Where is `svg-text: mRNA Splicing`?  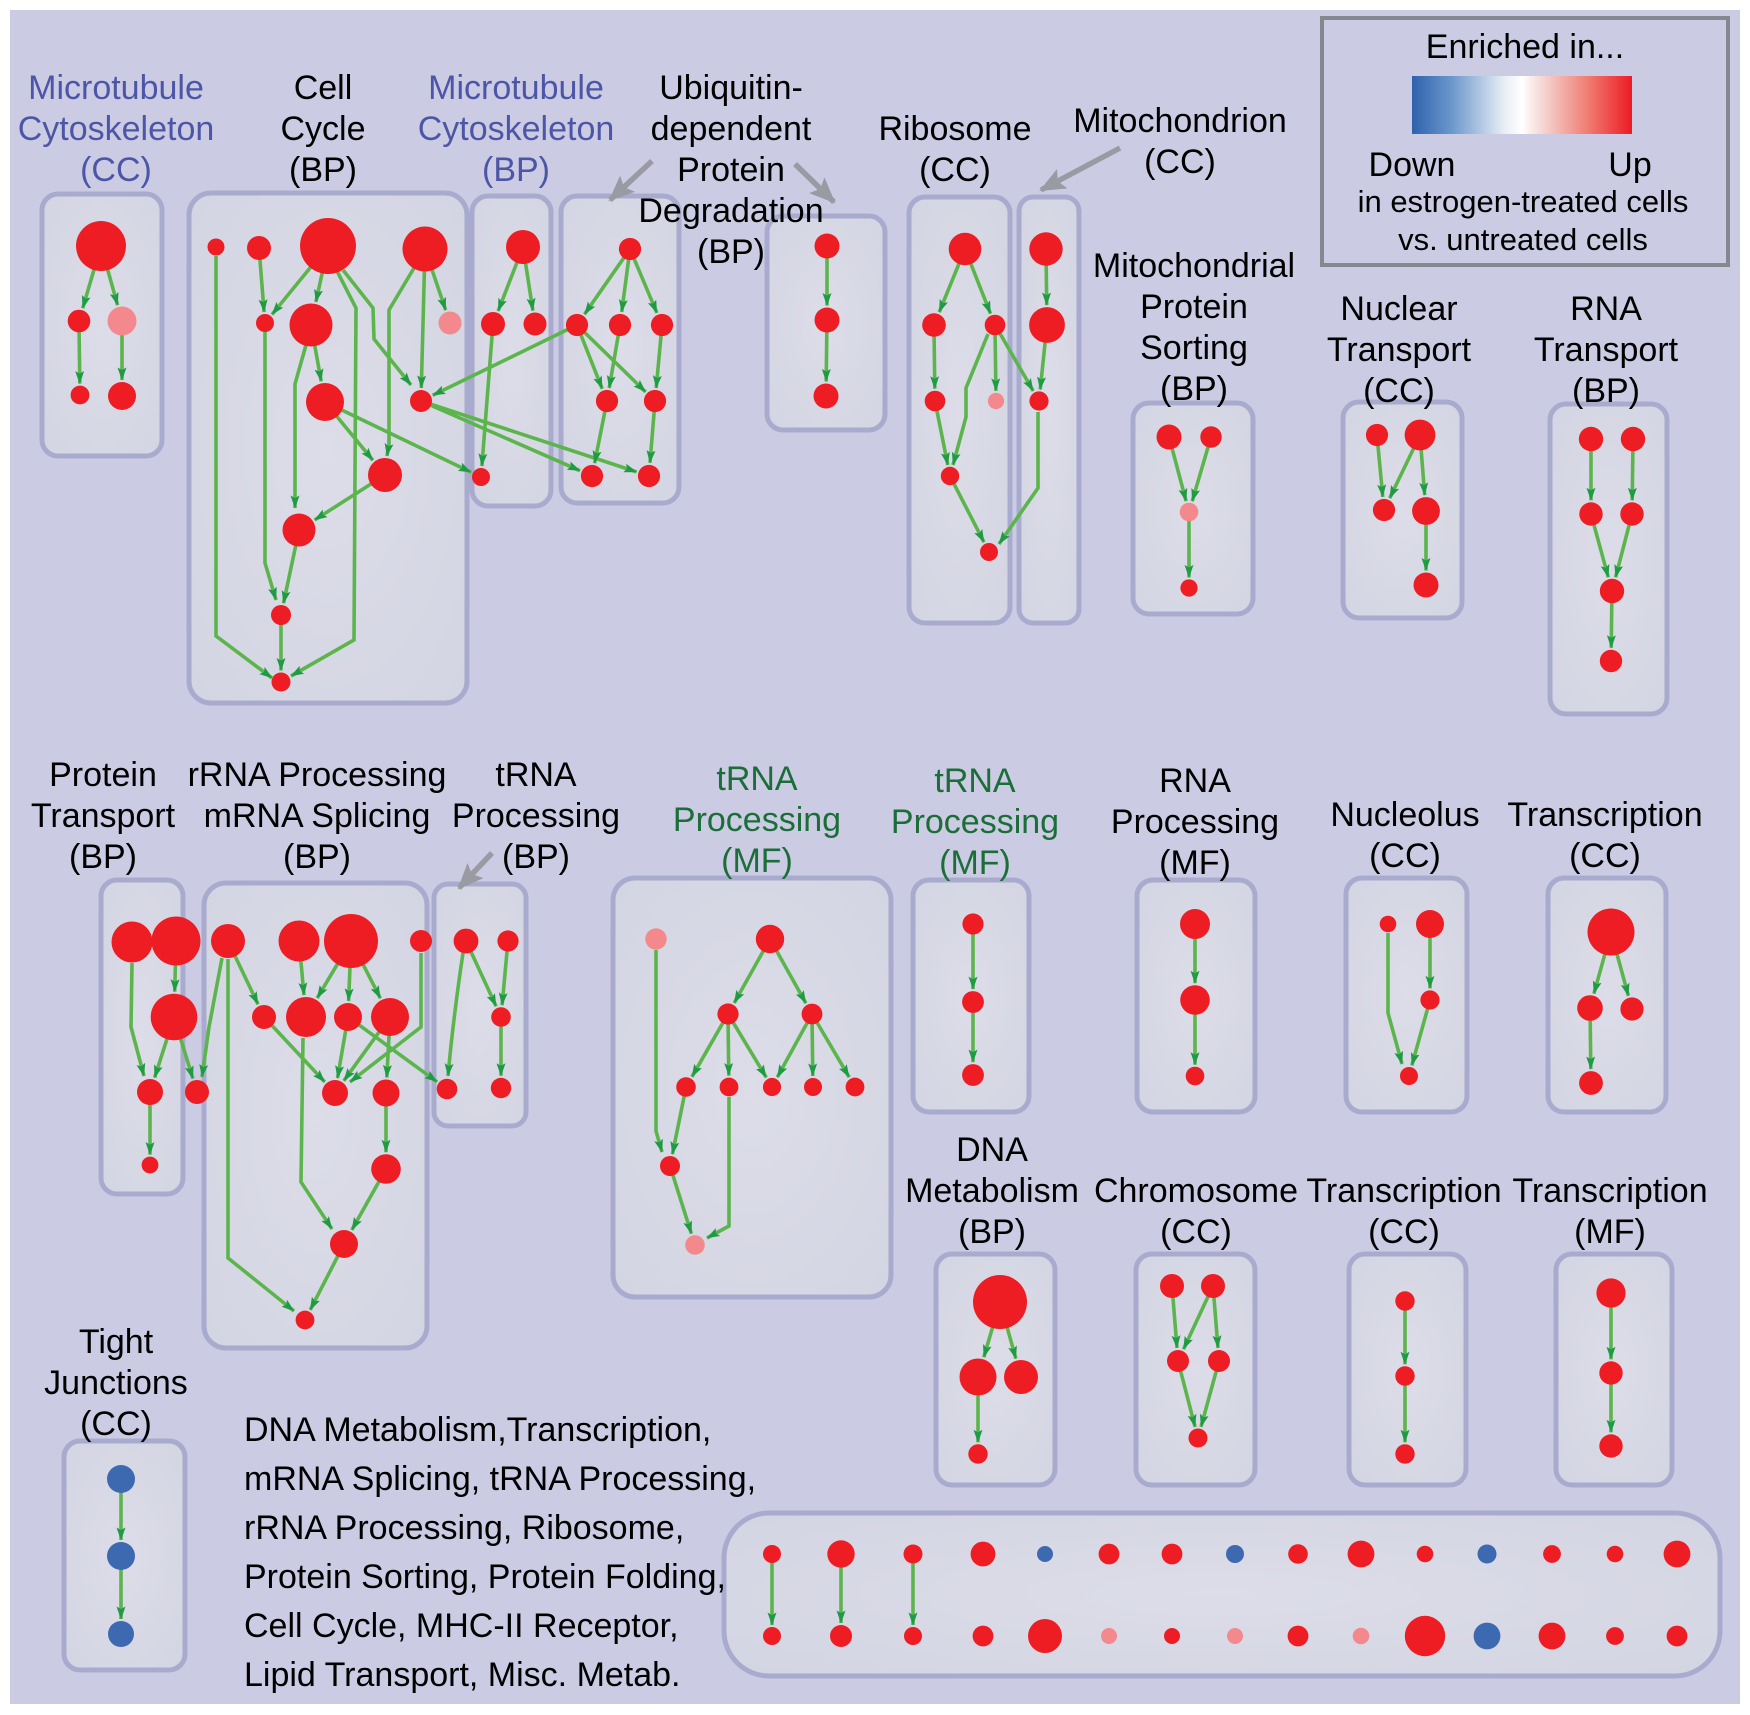
svg-text: mRNA Splicing is located at coordinates (317, 816).